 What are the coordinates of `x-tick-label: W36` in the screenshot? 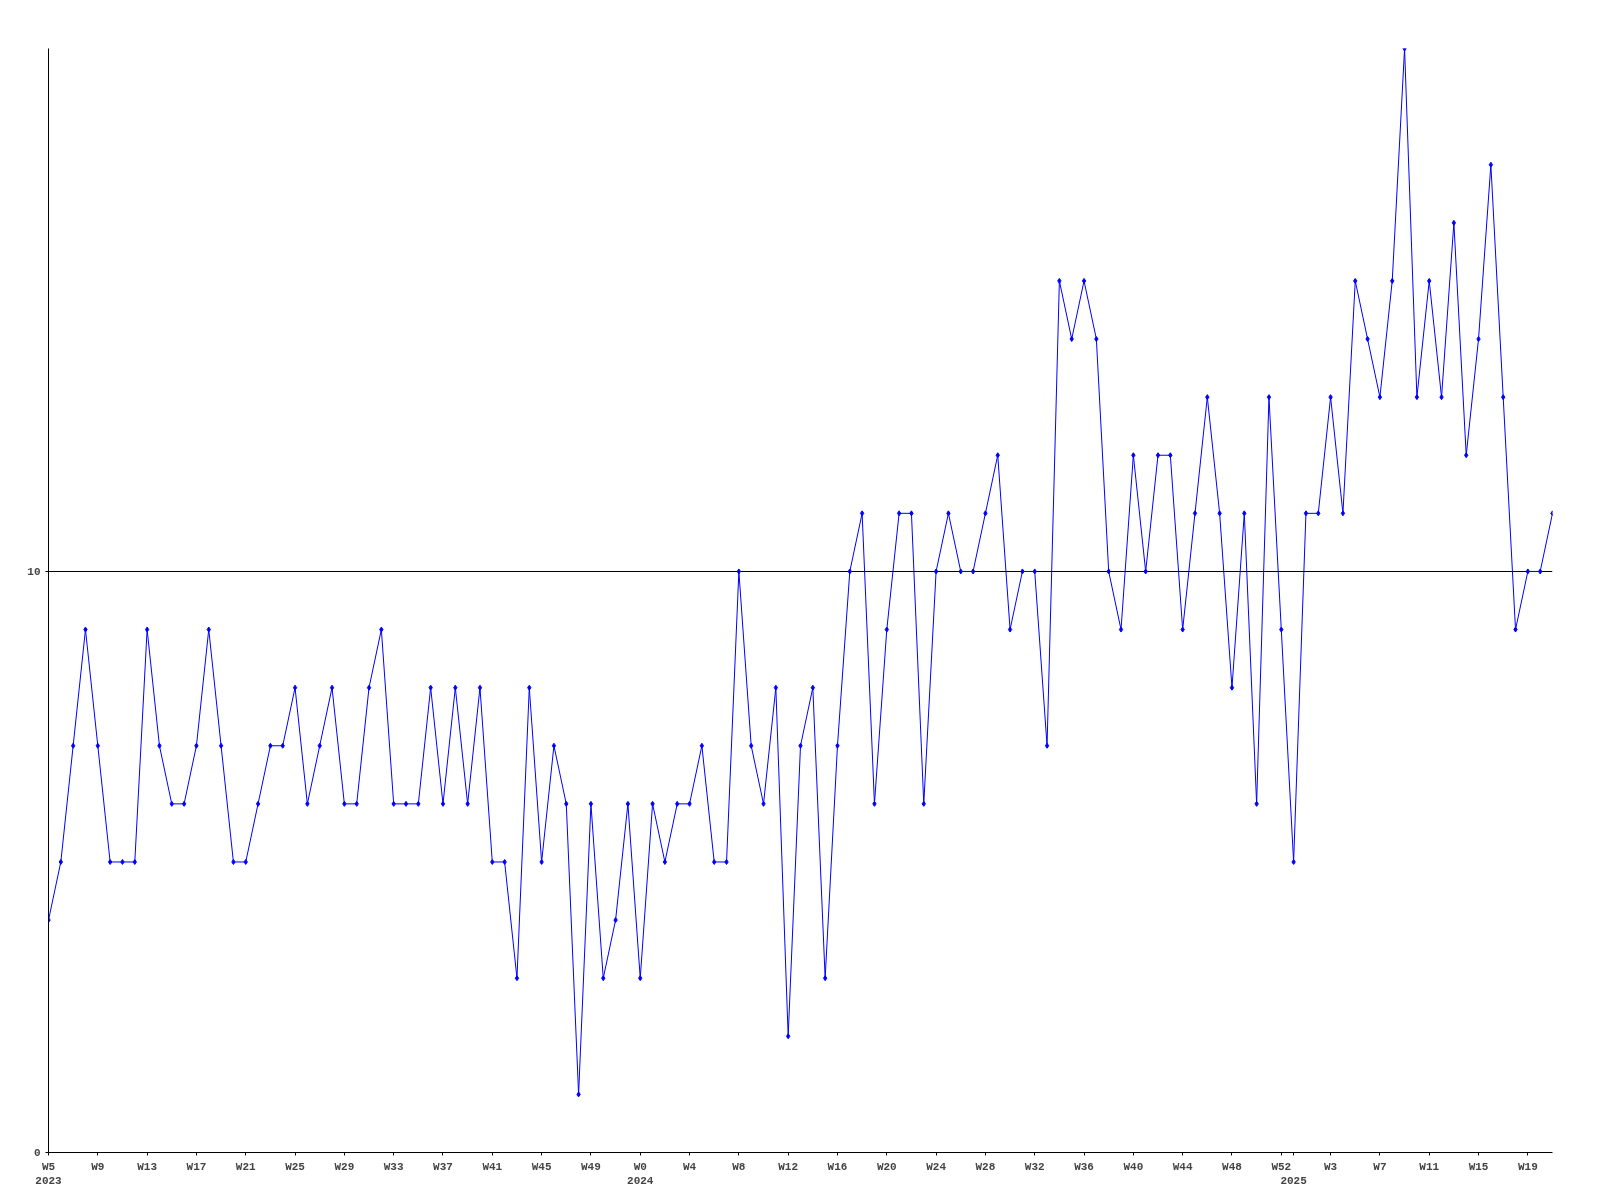 It's located at (1084, 1166).